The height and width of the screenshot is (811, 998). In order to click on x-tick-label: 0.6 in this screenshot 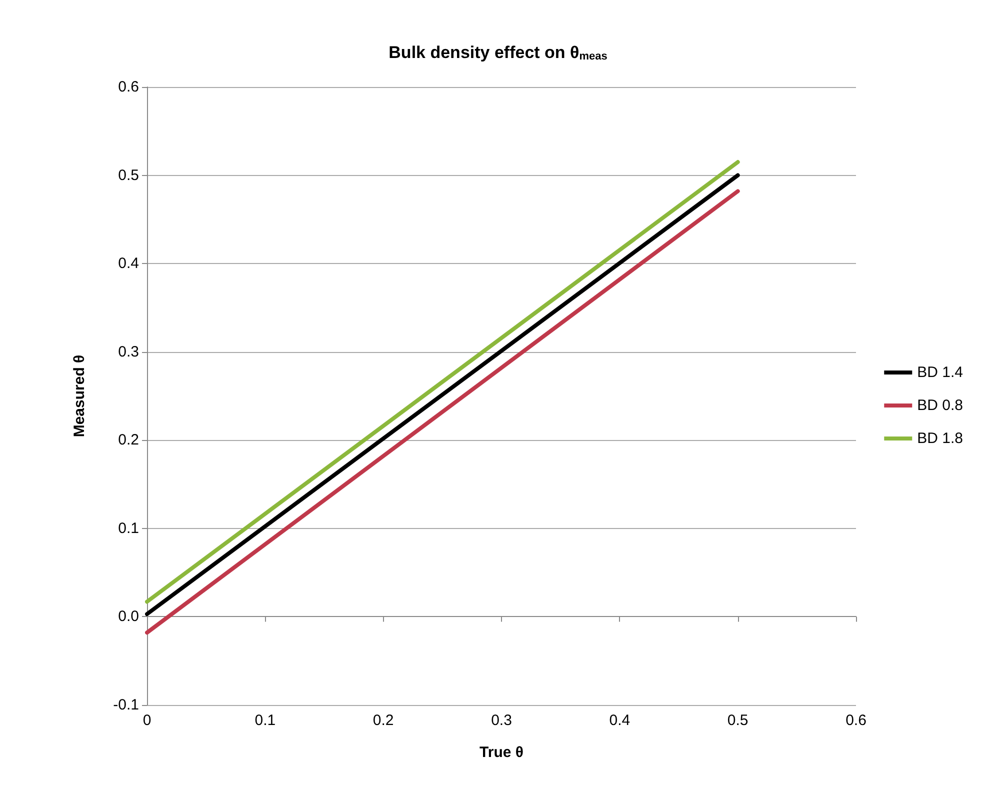, I will do `click(856, 720)`.